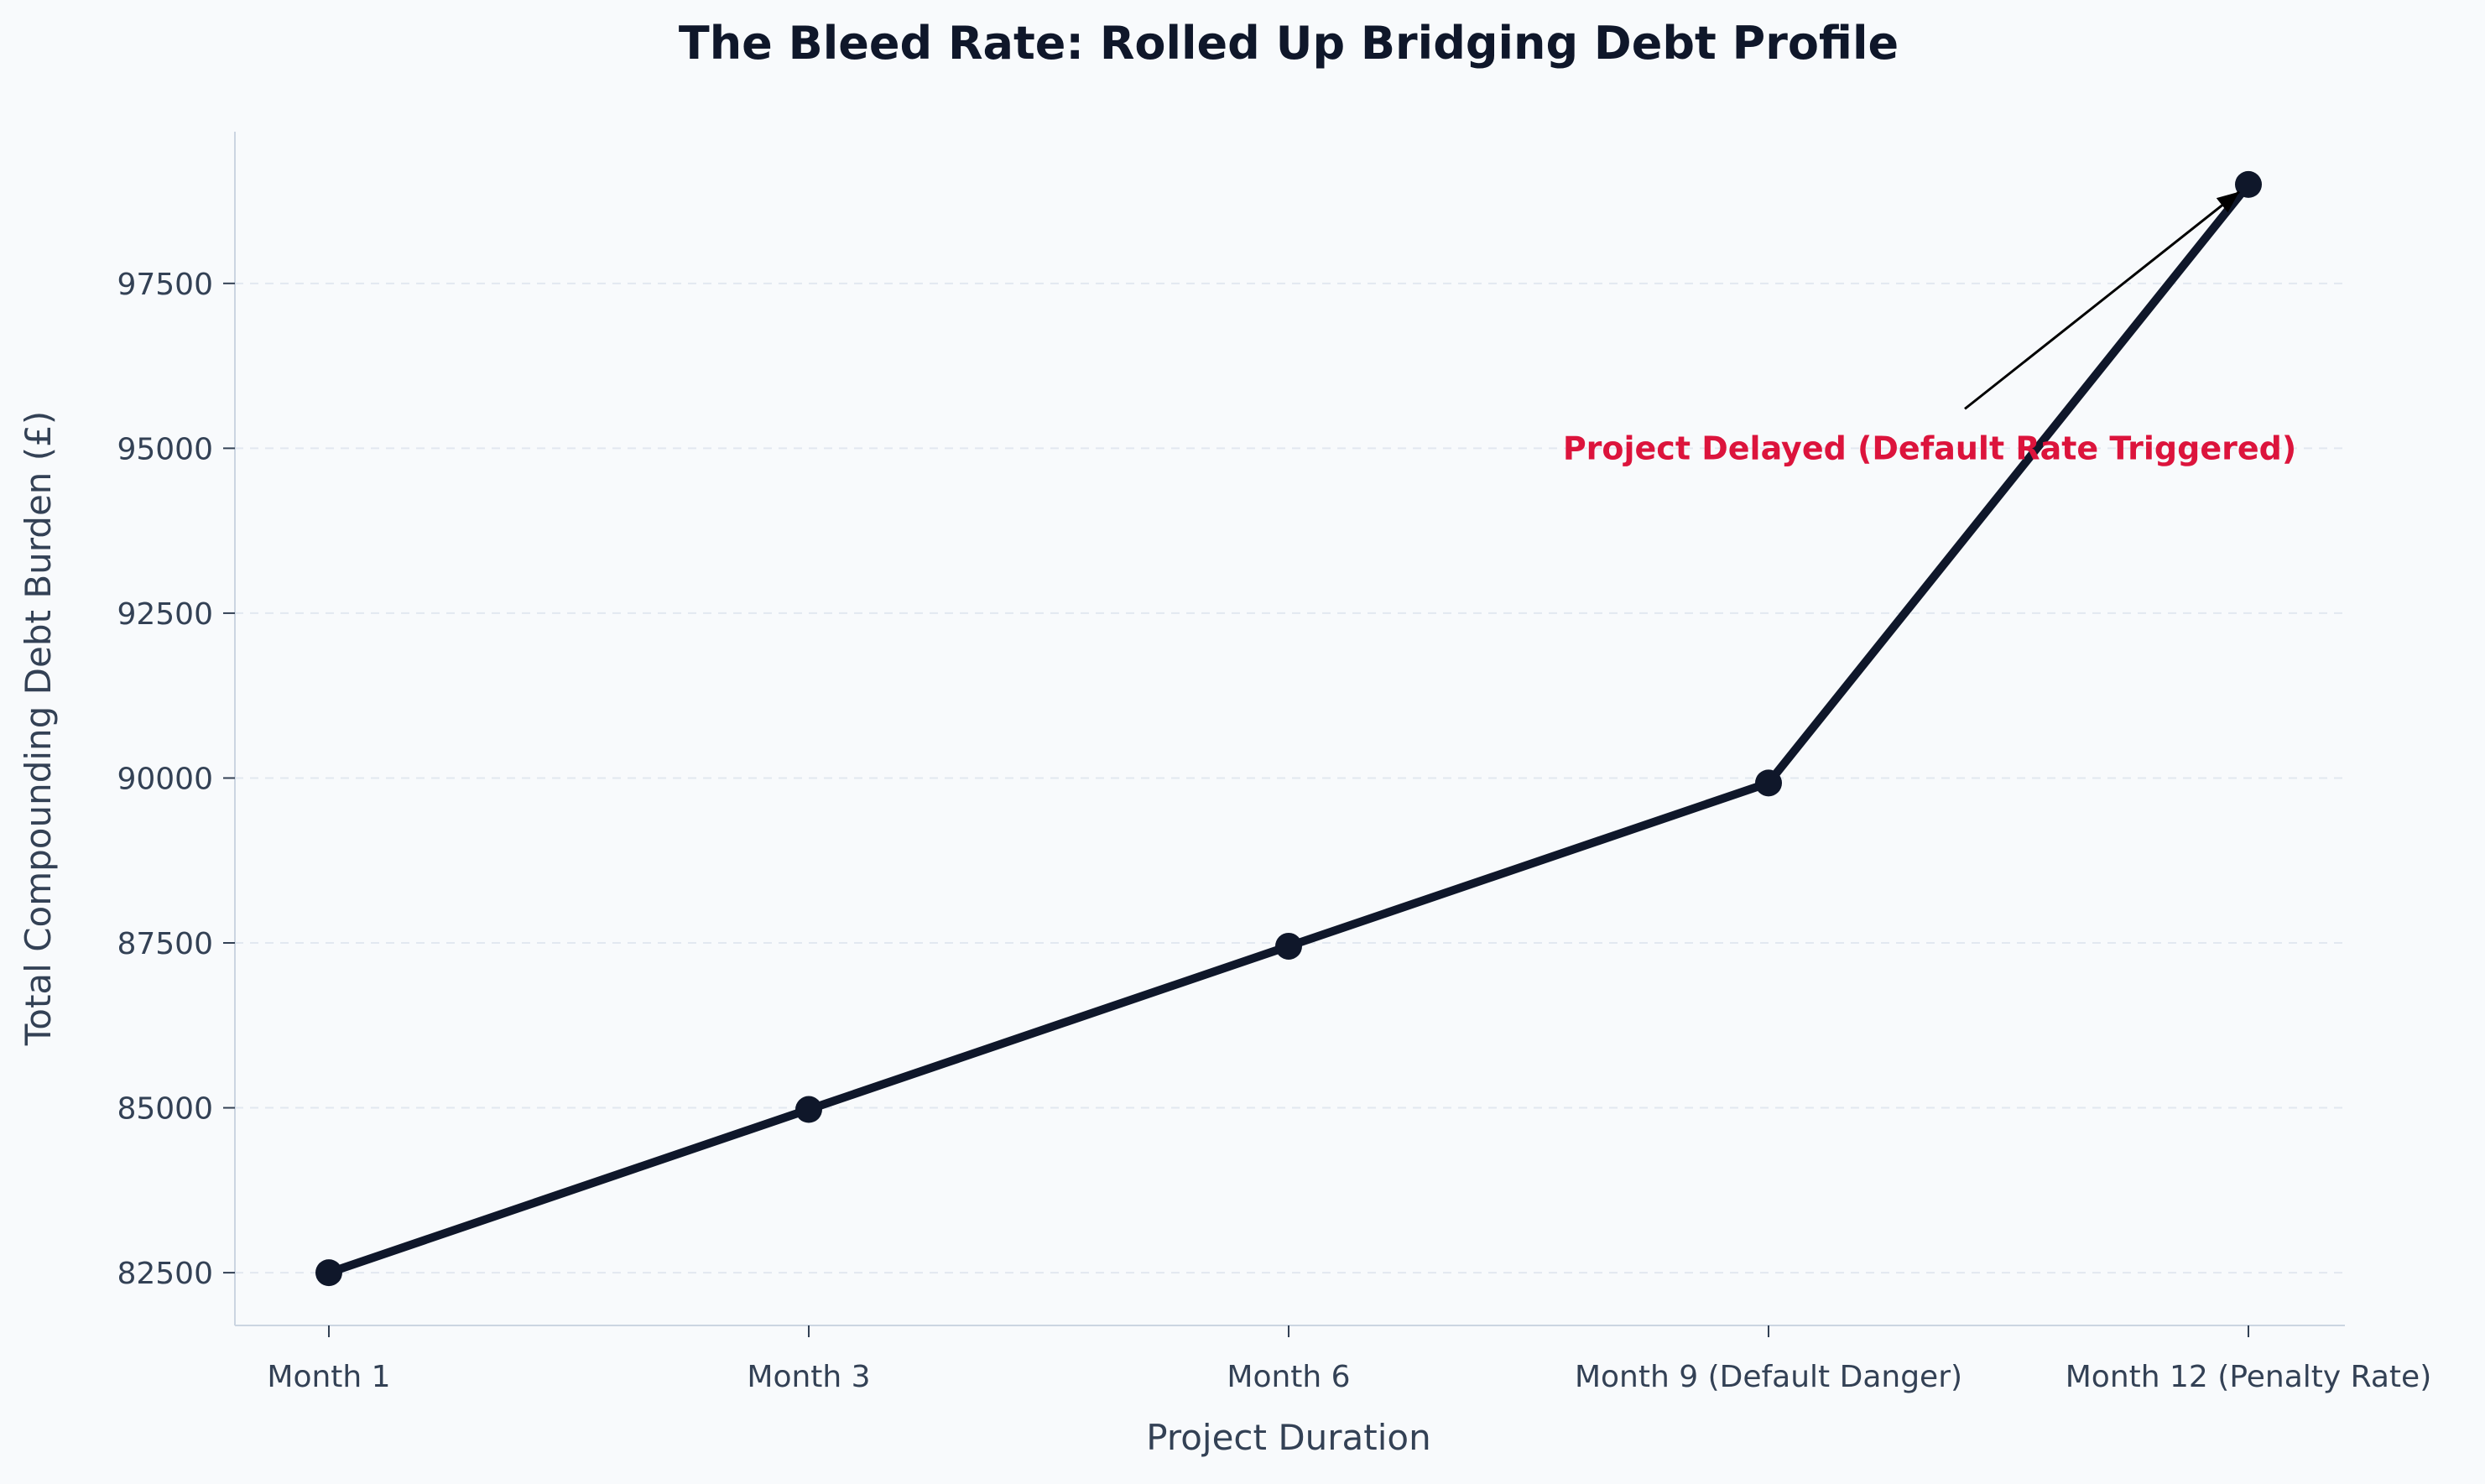  What do you see at coordinates (1929, 328) in the screenshot?
I see `annotation-group: Project Delayed (Default Rate Triggered)` at bounding box center [1929, 328].